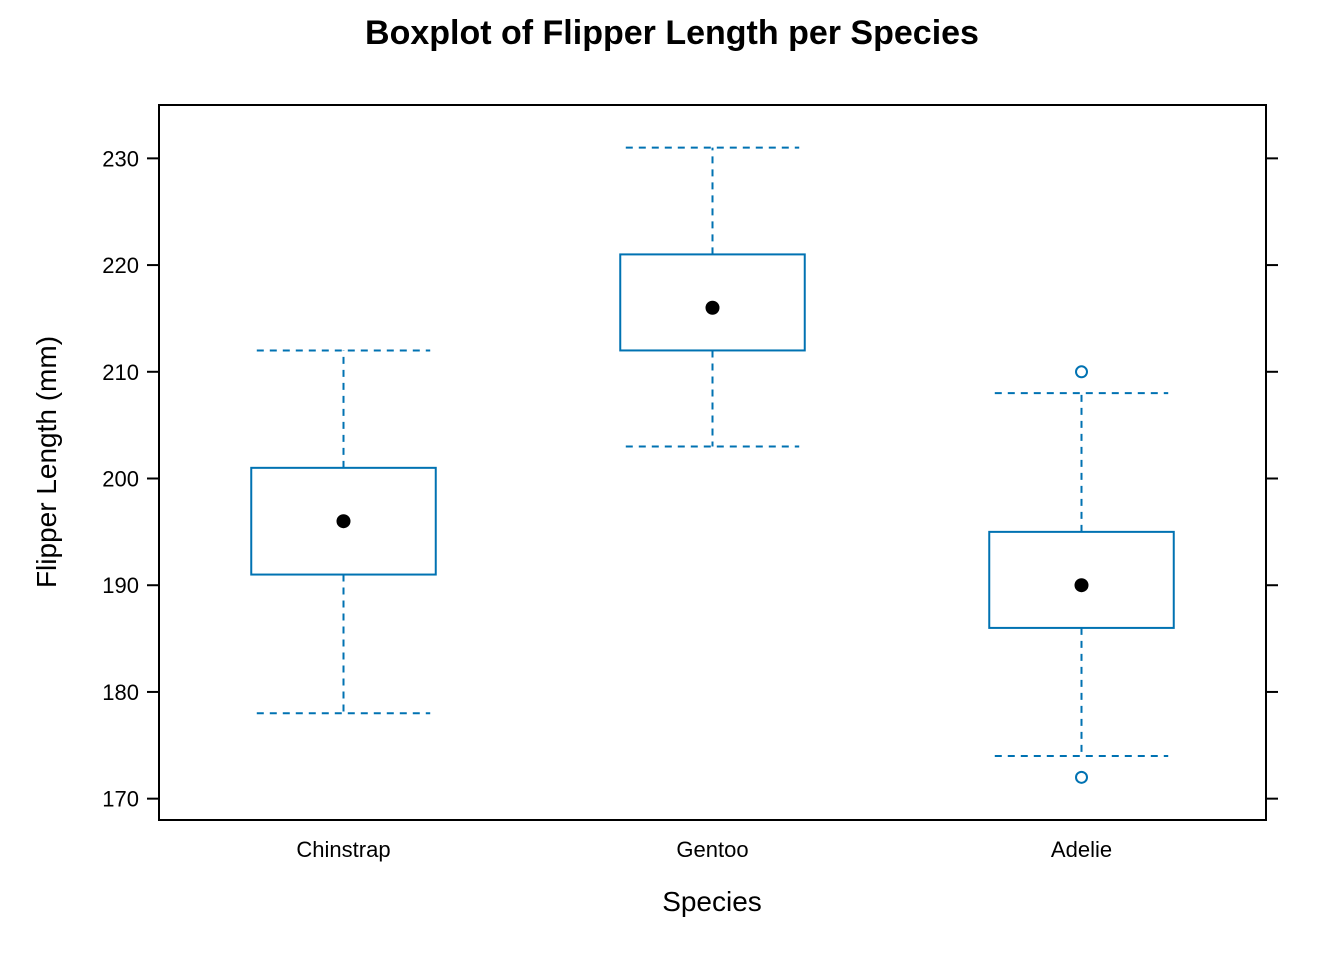 The width and height of the screenshot is (1344, 960). Describe the element at coordinates (672, 33) in the screenshot. I see `chart-title: Boxplot of Flipper Length per Species` at that location.